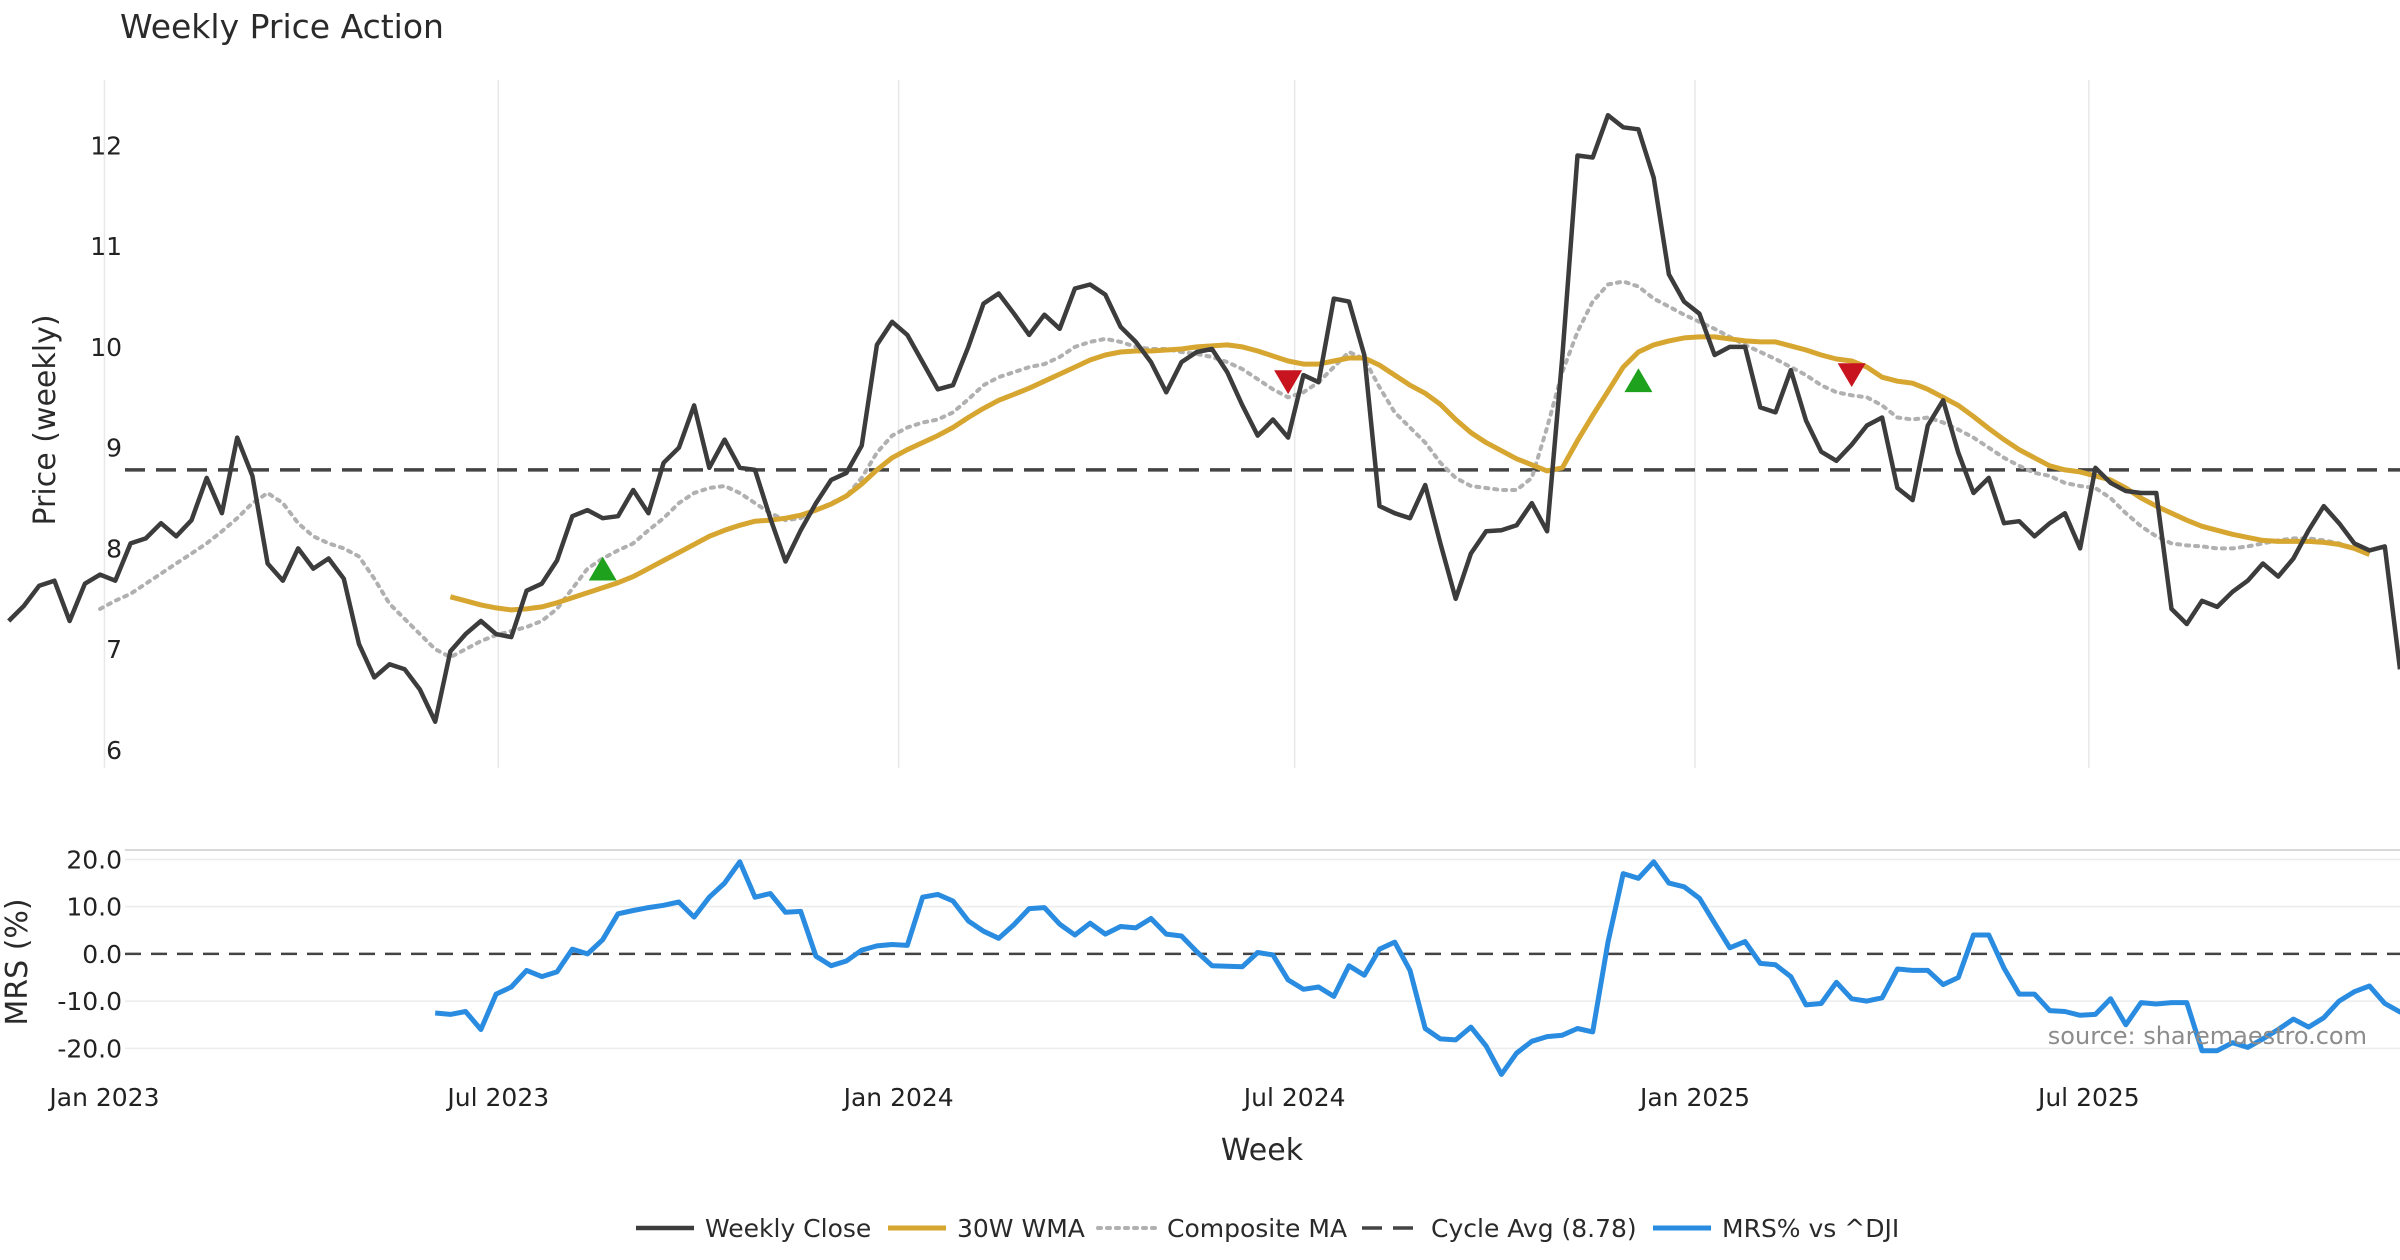 Image resolution: width=2400 pixels, height=1260 pixels. Describe the element at coordinates (898, 1097) in the screenshot. I see `x-tick-label: Jan 2024` at that location.